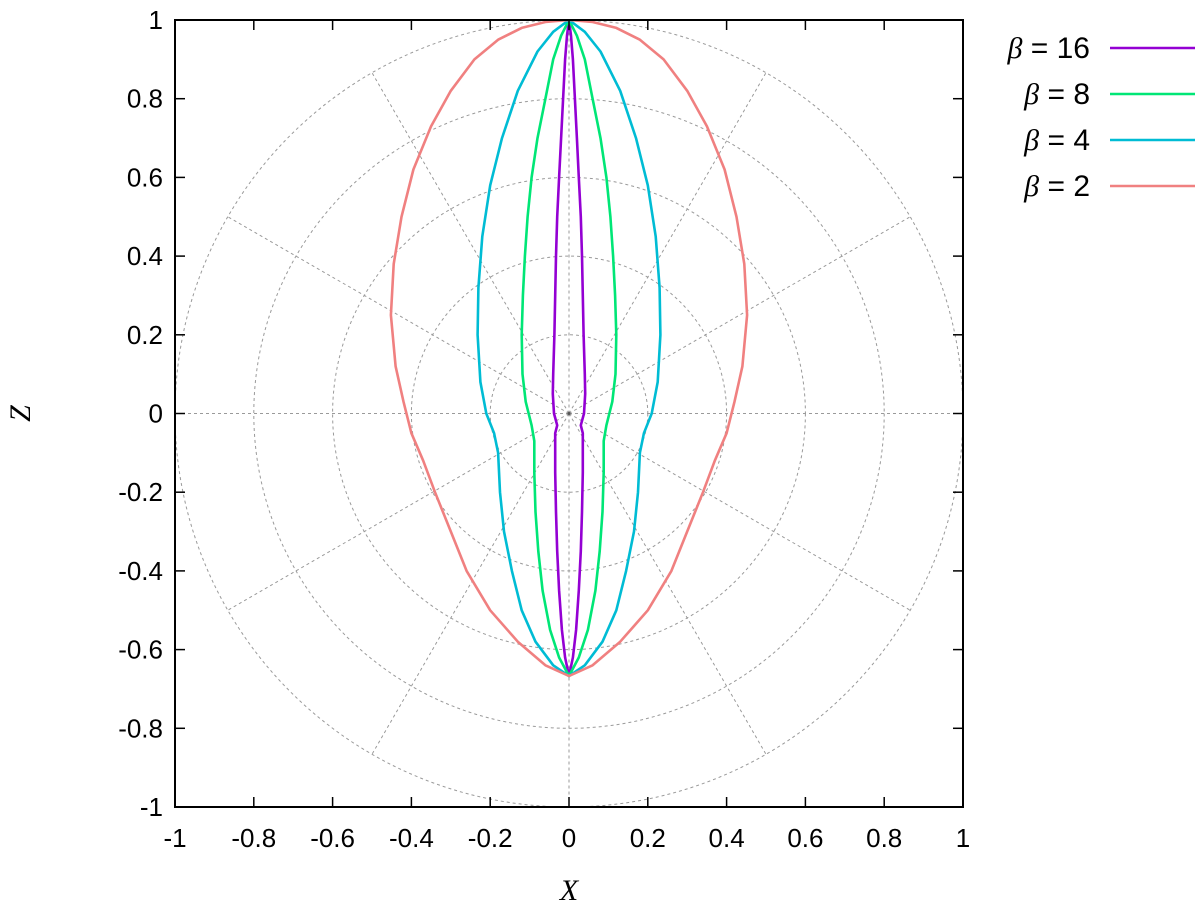 The height and width of the screenshot is (919, 1200). Describe the element at coordinates (332, 838) in the screenshot. I see `x-tick-label: -0.6` at that location.